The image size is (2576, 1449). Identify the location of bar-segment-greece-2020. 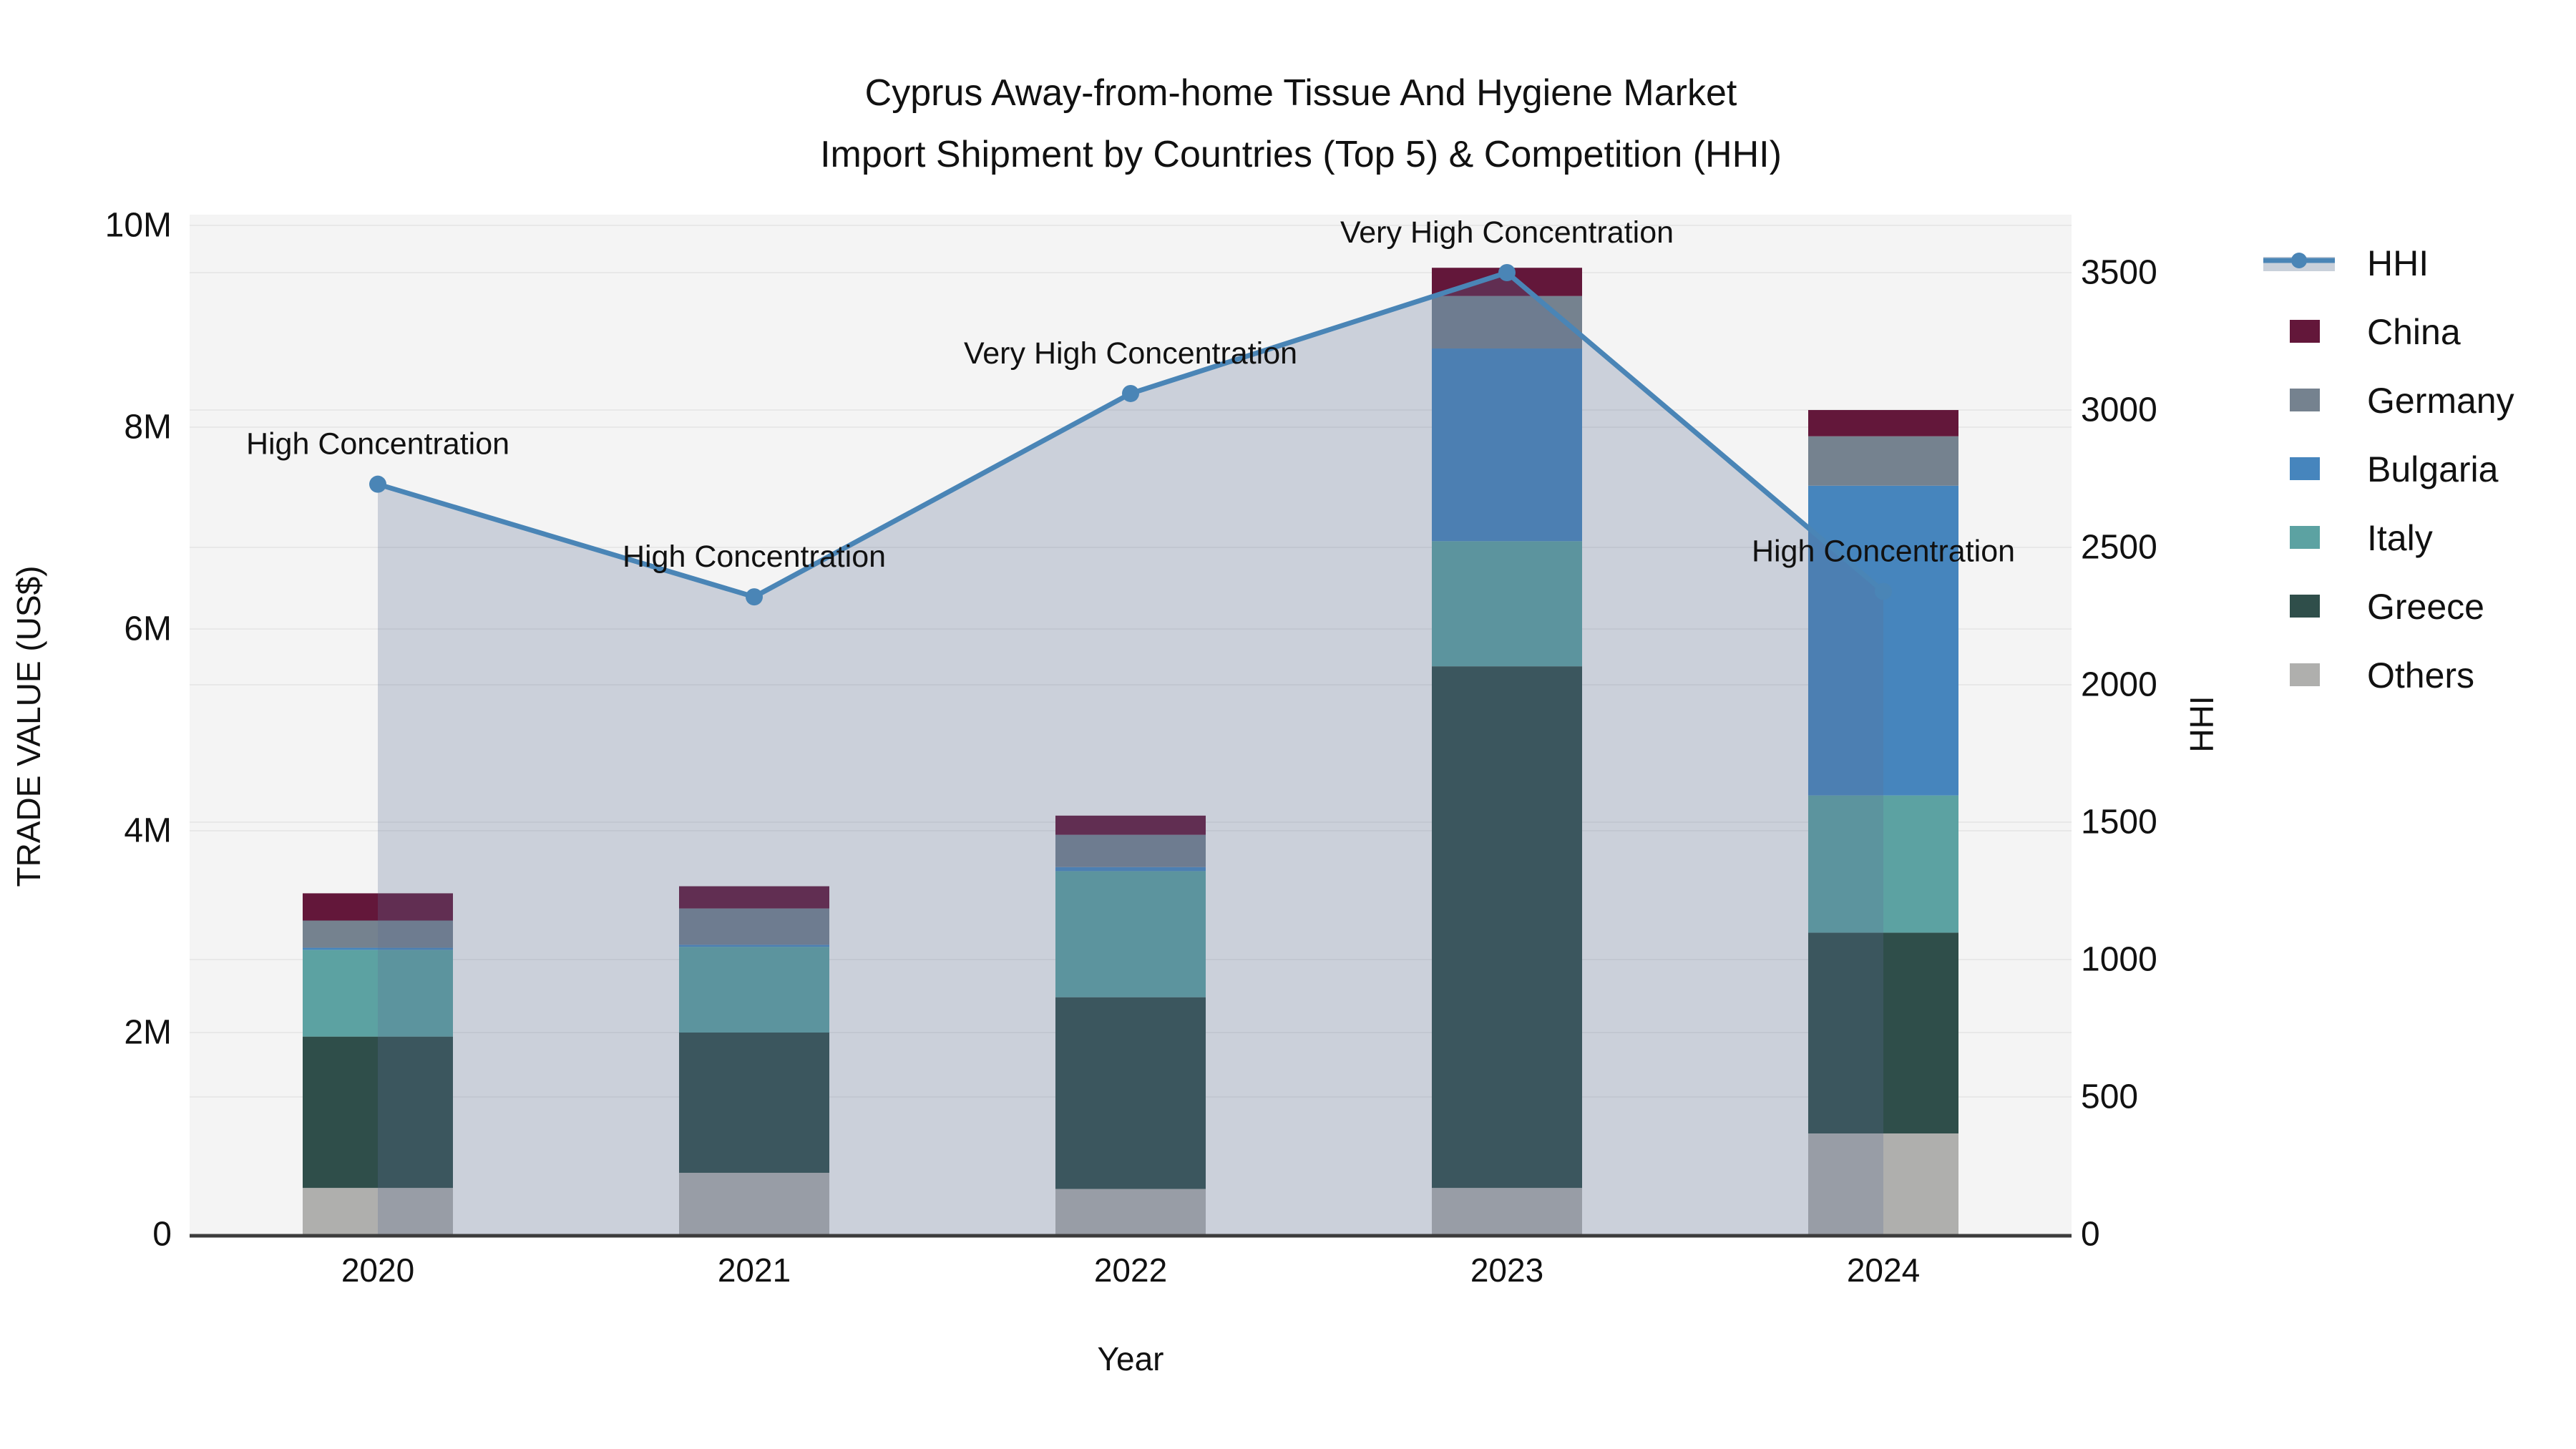
(378, 1112).